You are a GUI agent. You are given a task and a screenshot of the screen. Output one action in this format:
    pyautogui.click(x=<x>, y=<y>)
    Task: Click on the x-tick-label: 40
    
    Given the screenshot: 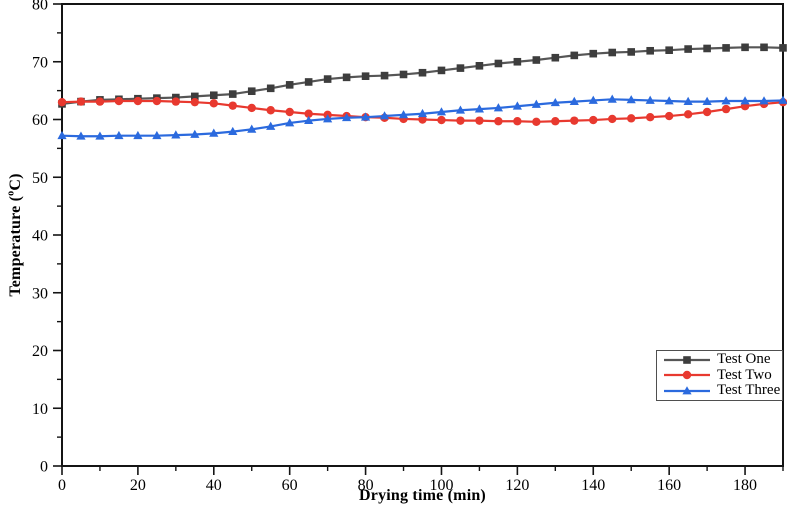 What is the action you would take?
    pyautogui.click(x=214, y=485)
    